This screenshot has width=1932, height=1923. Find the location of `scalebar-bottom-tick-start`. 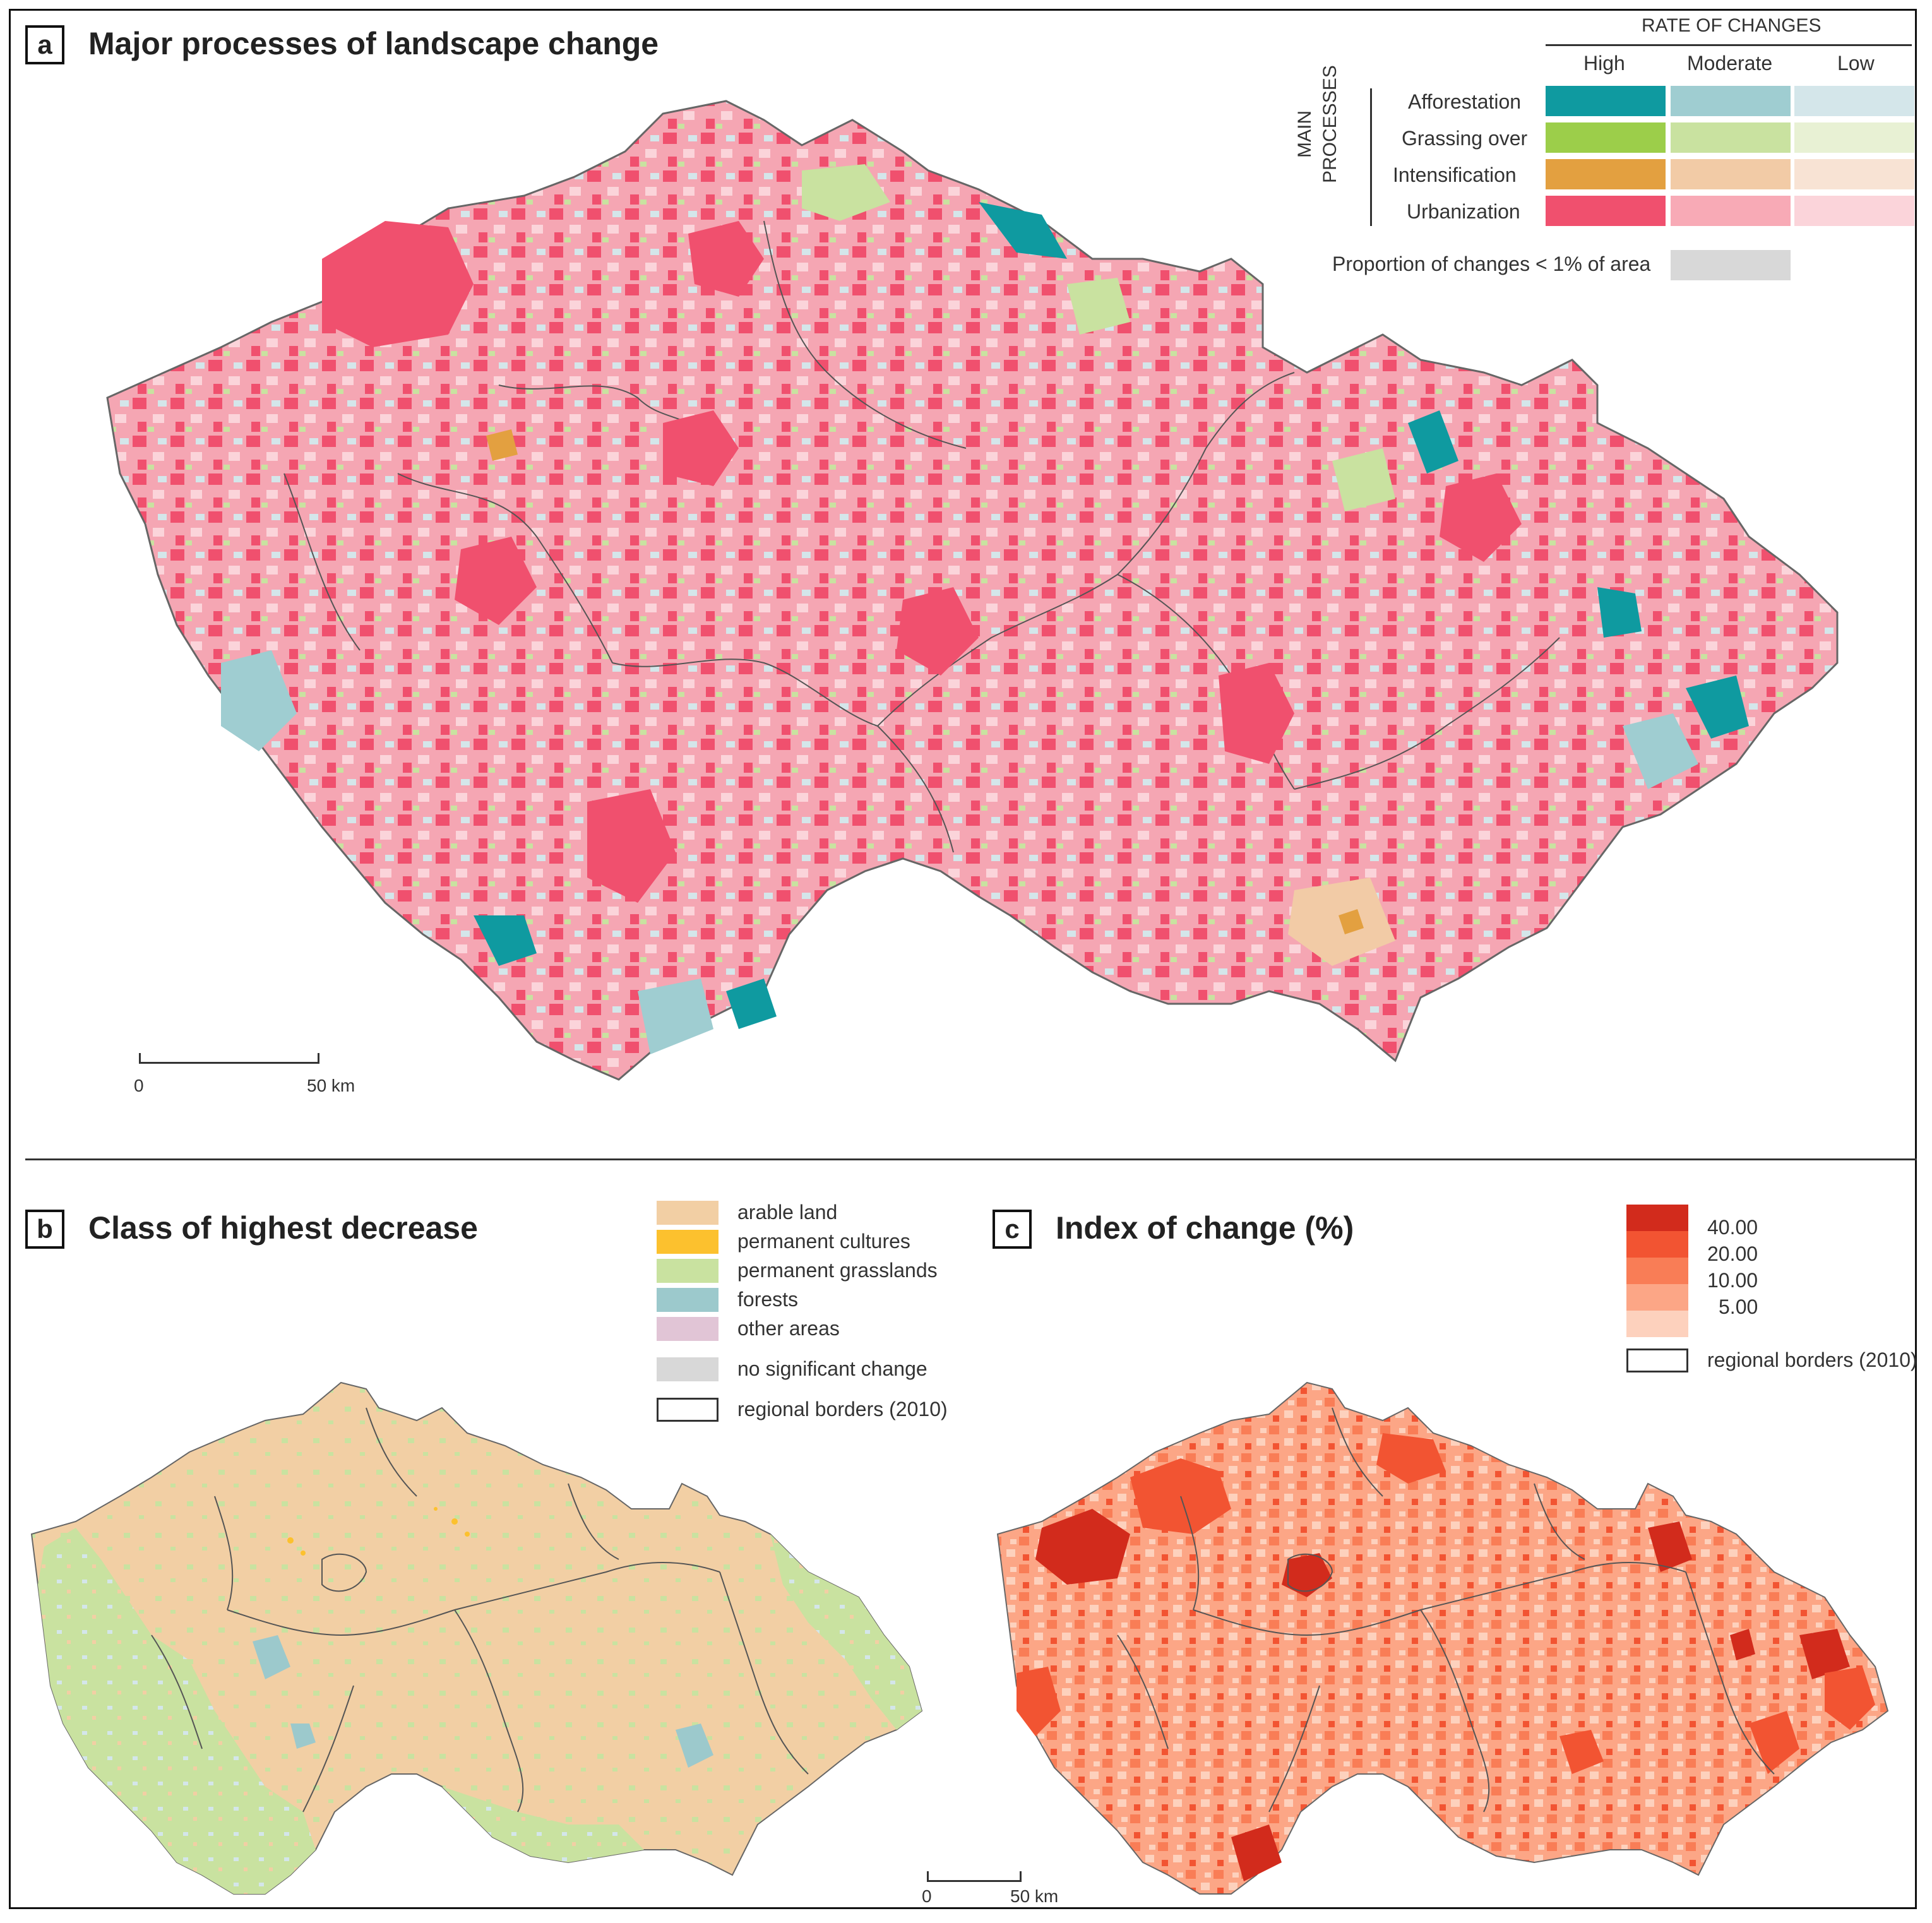

scalebar-bottom-tick-start is located at coordinates (928, 1876).